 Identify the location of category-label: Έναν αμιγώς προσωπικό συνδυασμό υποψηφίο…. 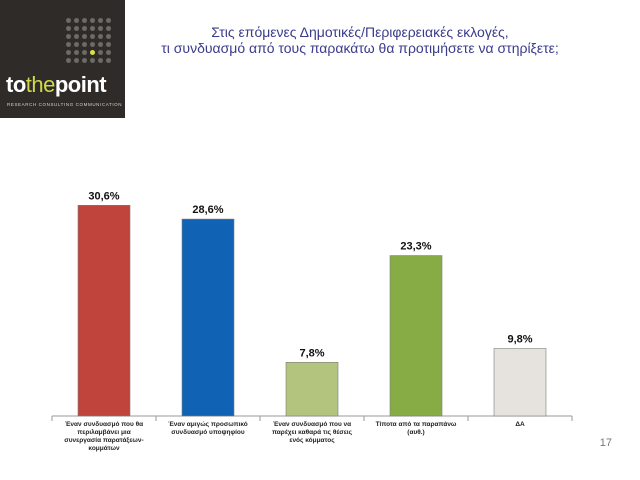
(208, 428).